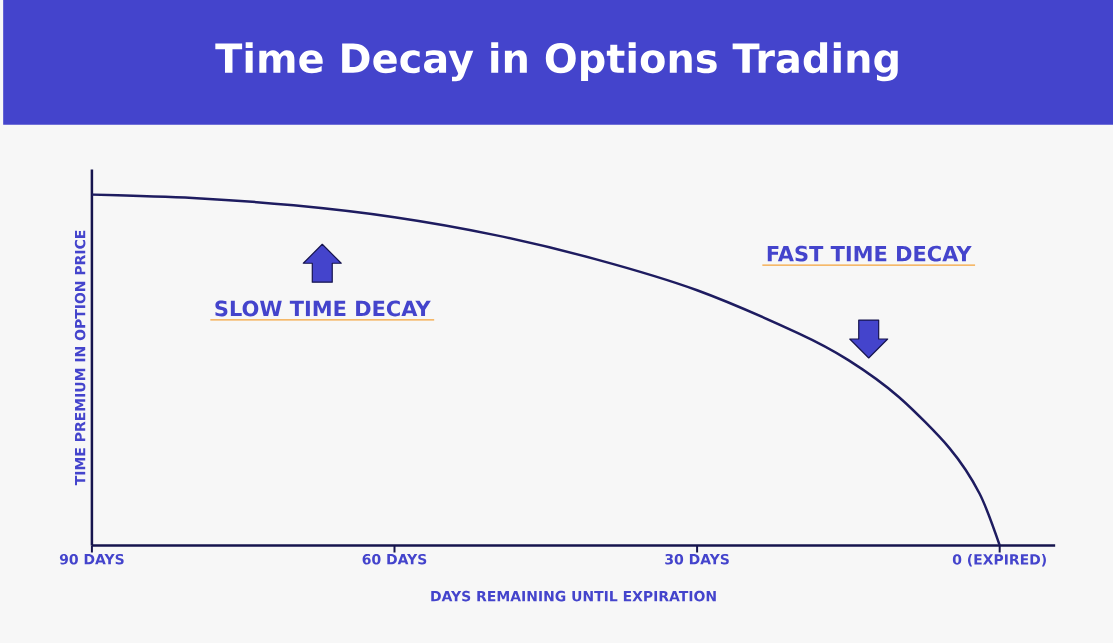 This screenshot has height=643, width=1113. I want to click on annotation: SLOW TIME DECAY, so click(323, 308).